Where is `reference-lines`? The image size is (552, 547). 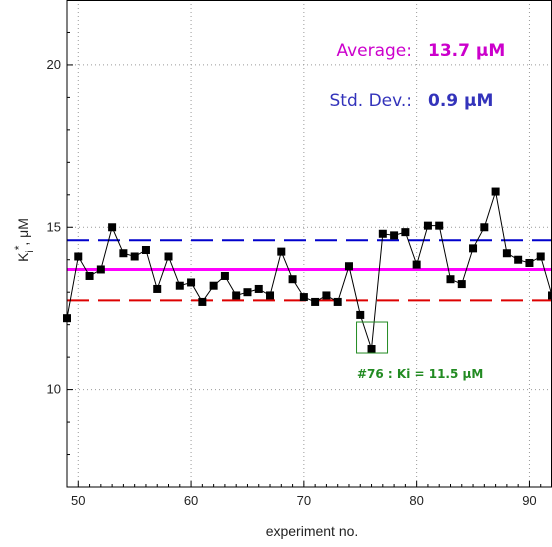
reference-lines is located at coordinates (309, 270).